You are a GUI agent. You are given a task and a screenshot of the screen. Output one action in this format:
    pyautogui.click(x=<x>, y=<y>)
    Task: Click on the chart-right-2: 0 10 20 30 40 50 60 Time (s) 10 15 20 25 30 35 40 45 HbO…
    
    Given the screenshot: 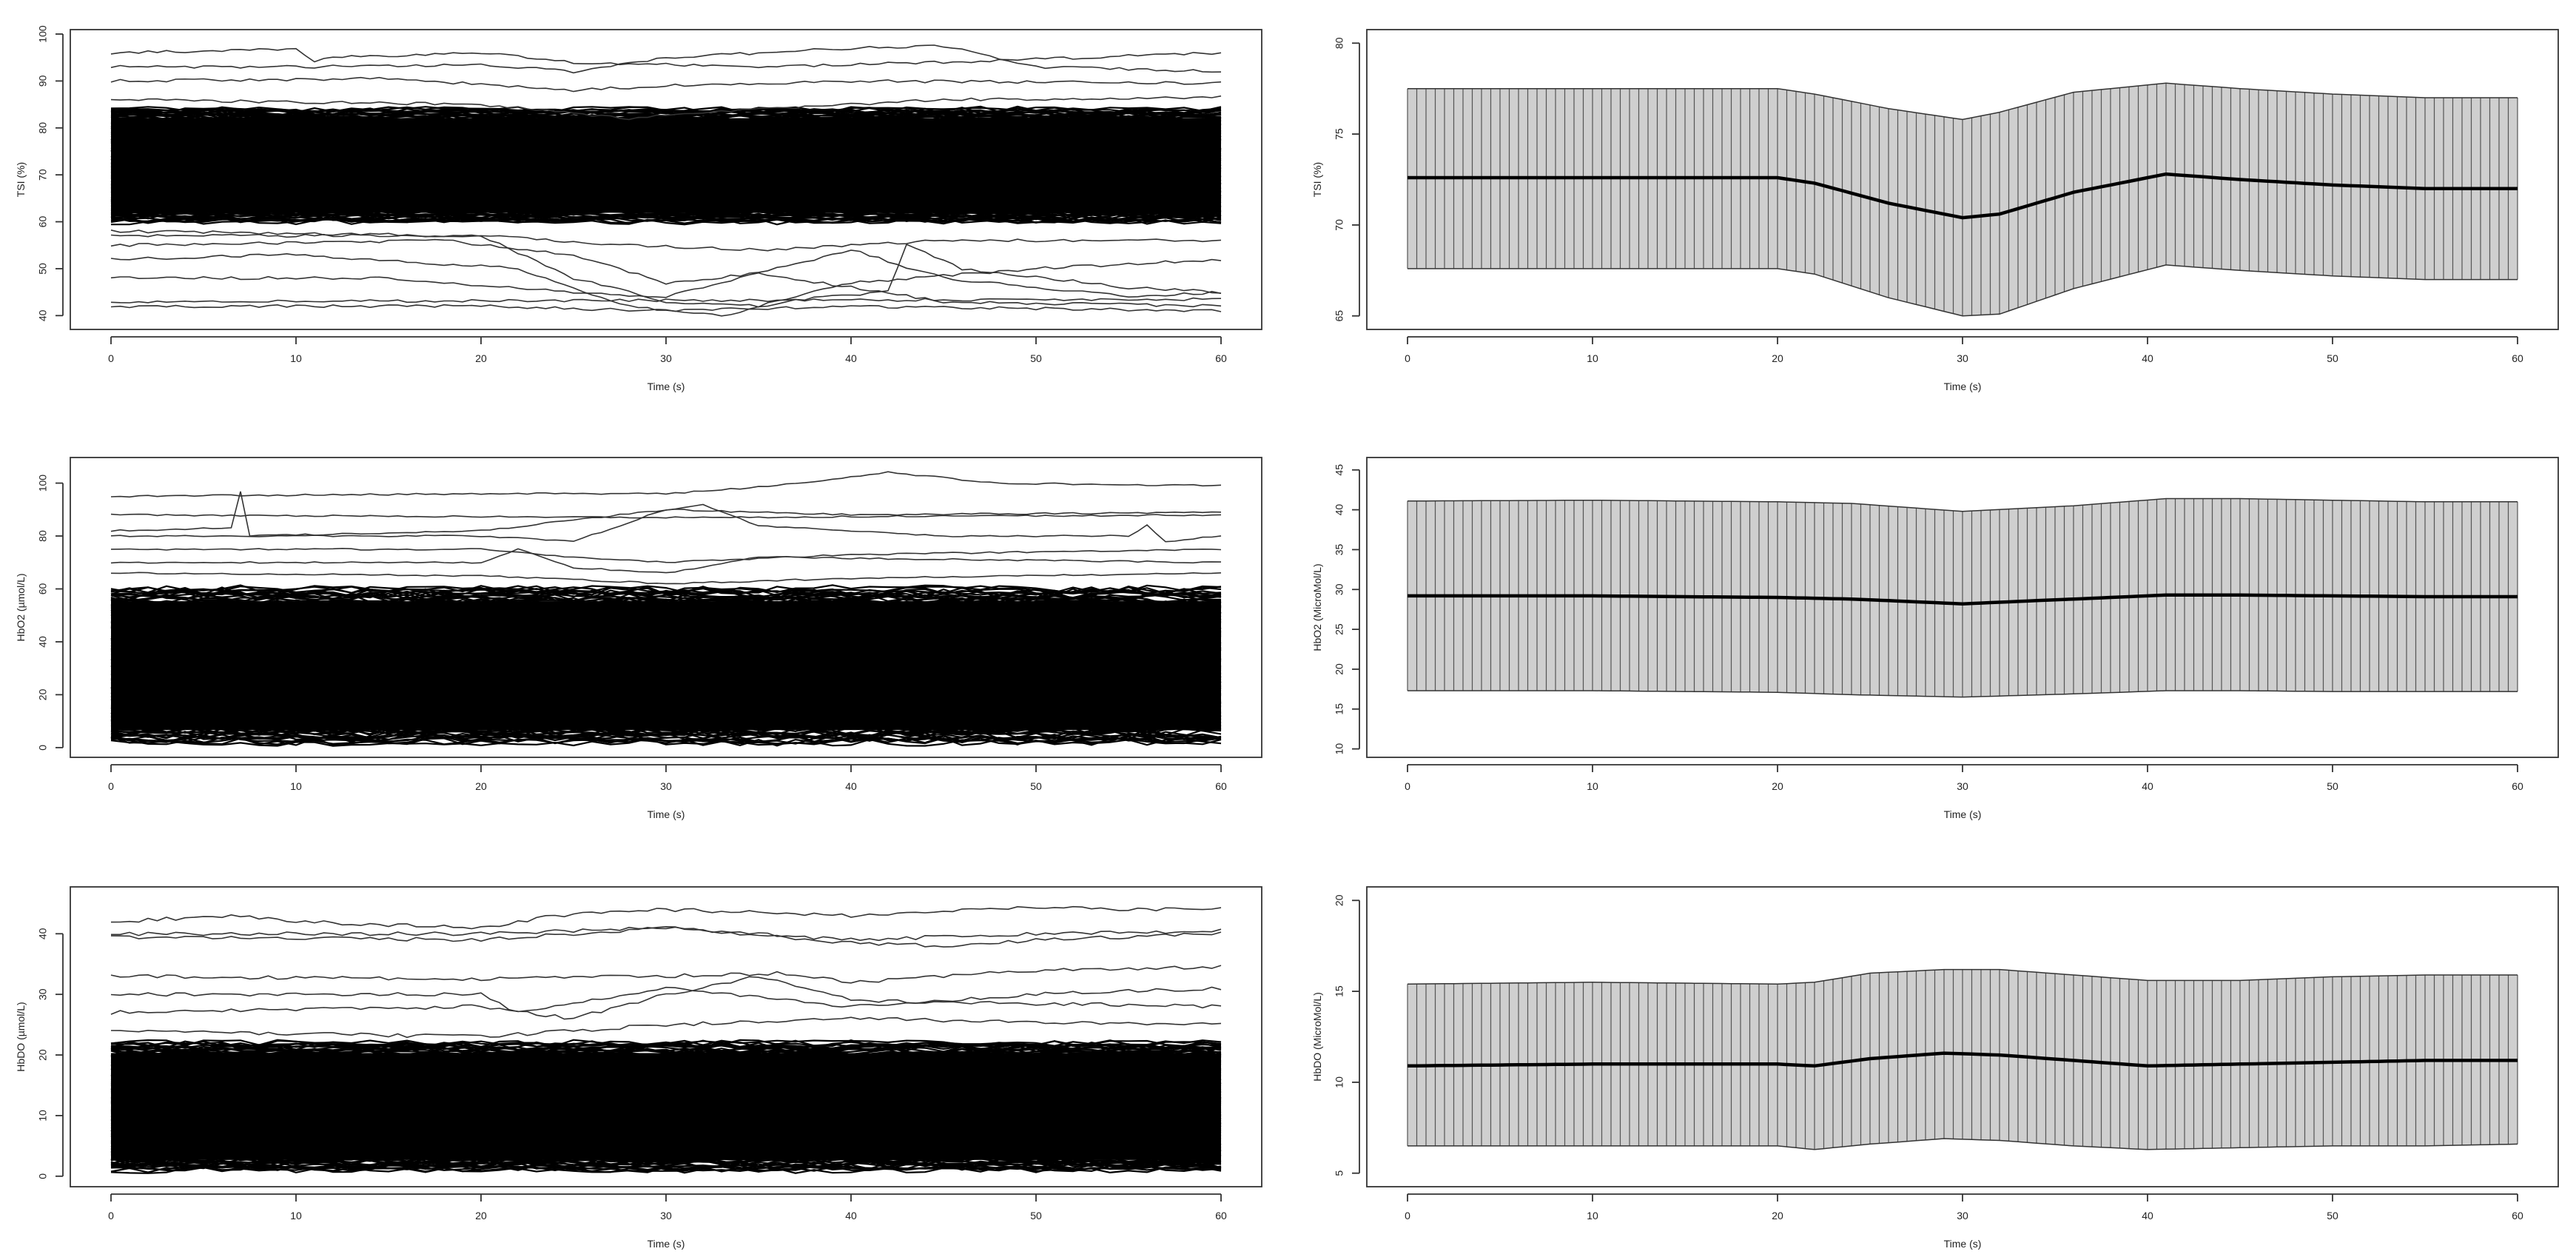 What is the action you would take?
    pyautogui.click(x=1935, y=638)
    